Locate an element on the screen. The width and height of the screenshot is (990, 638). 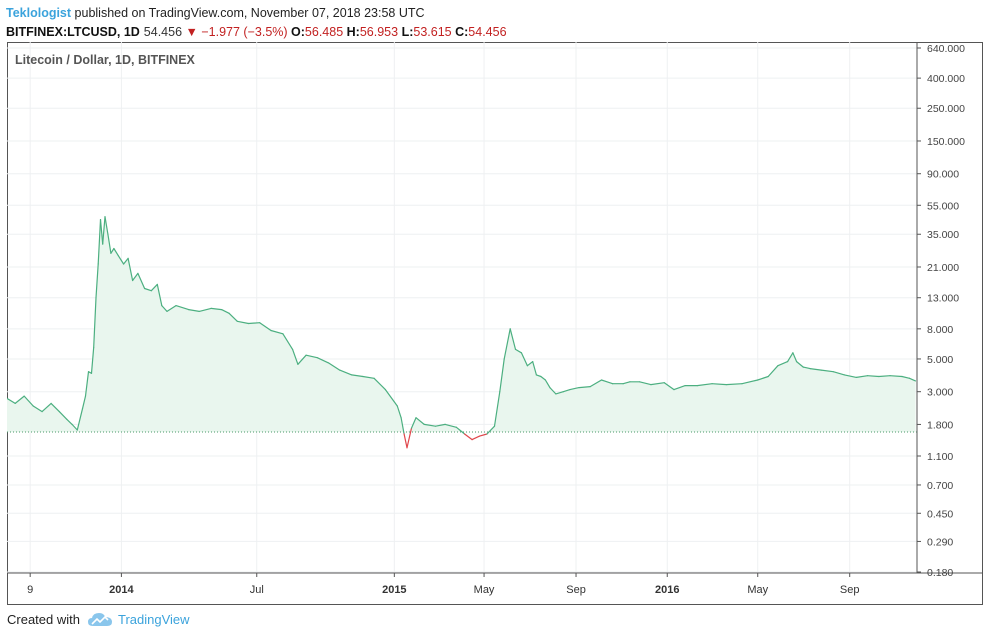
y-tick-label: 0.180 is located at coordinates (940, 573).